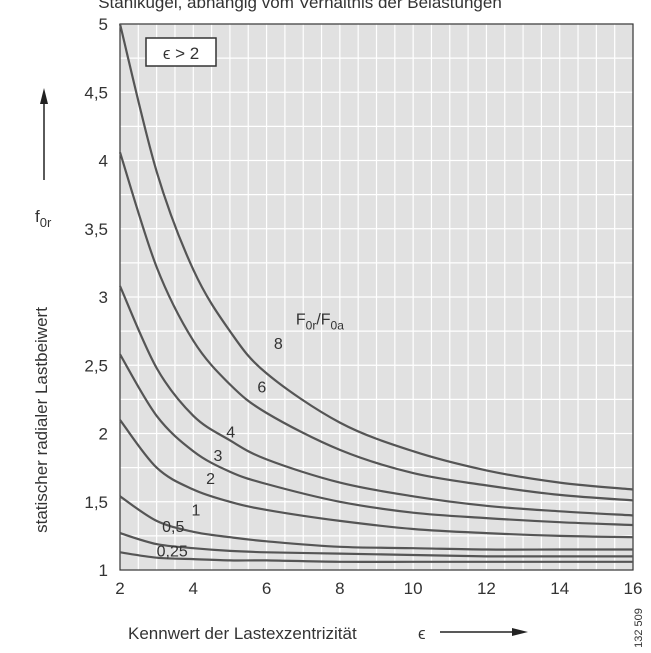 The width and height of the screenshot is (651, 653). What do you see at coordinates (413, 588) in the screenshot?
I see `x-tick-label: 10` at bounding box center [413, 588].